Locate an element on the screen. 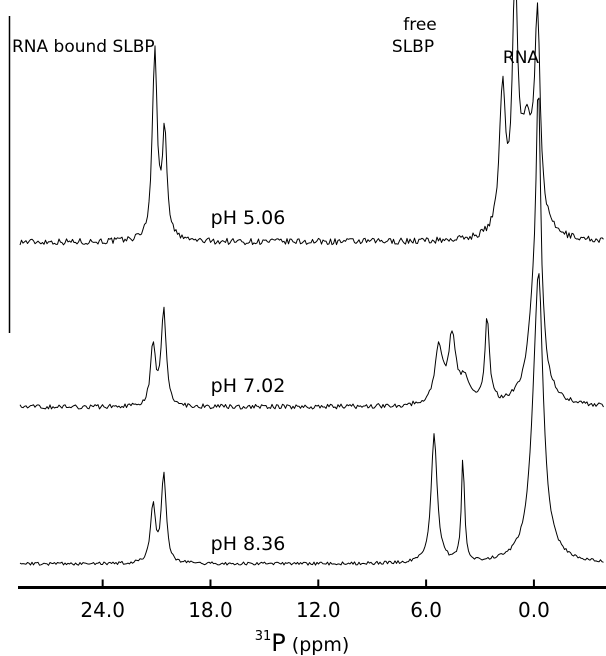  annotation-free-slbp-line2: SLBP is located at coordinates (413, 47).